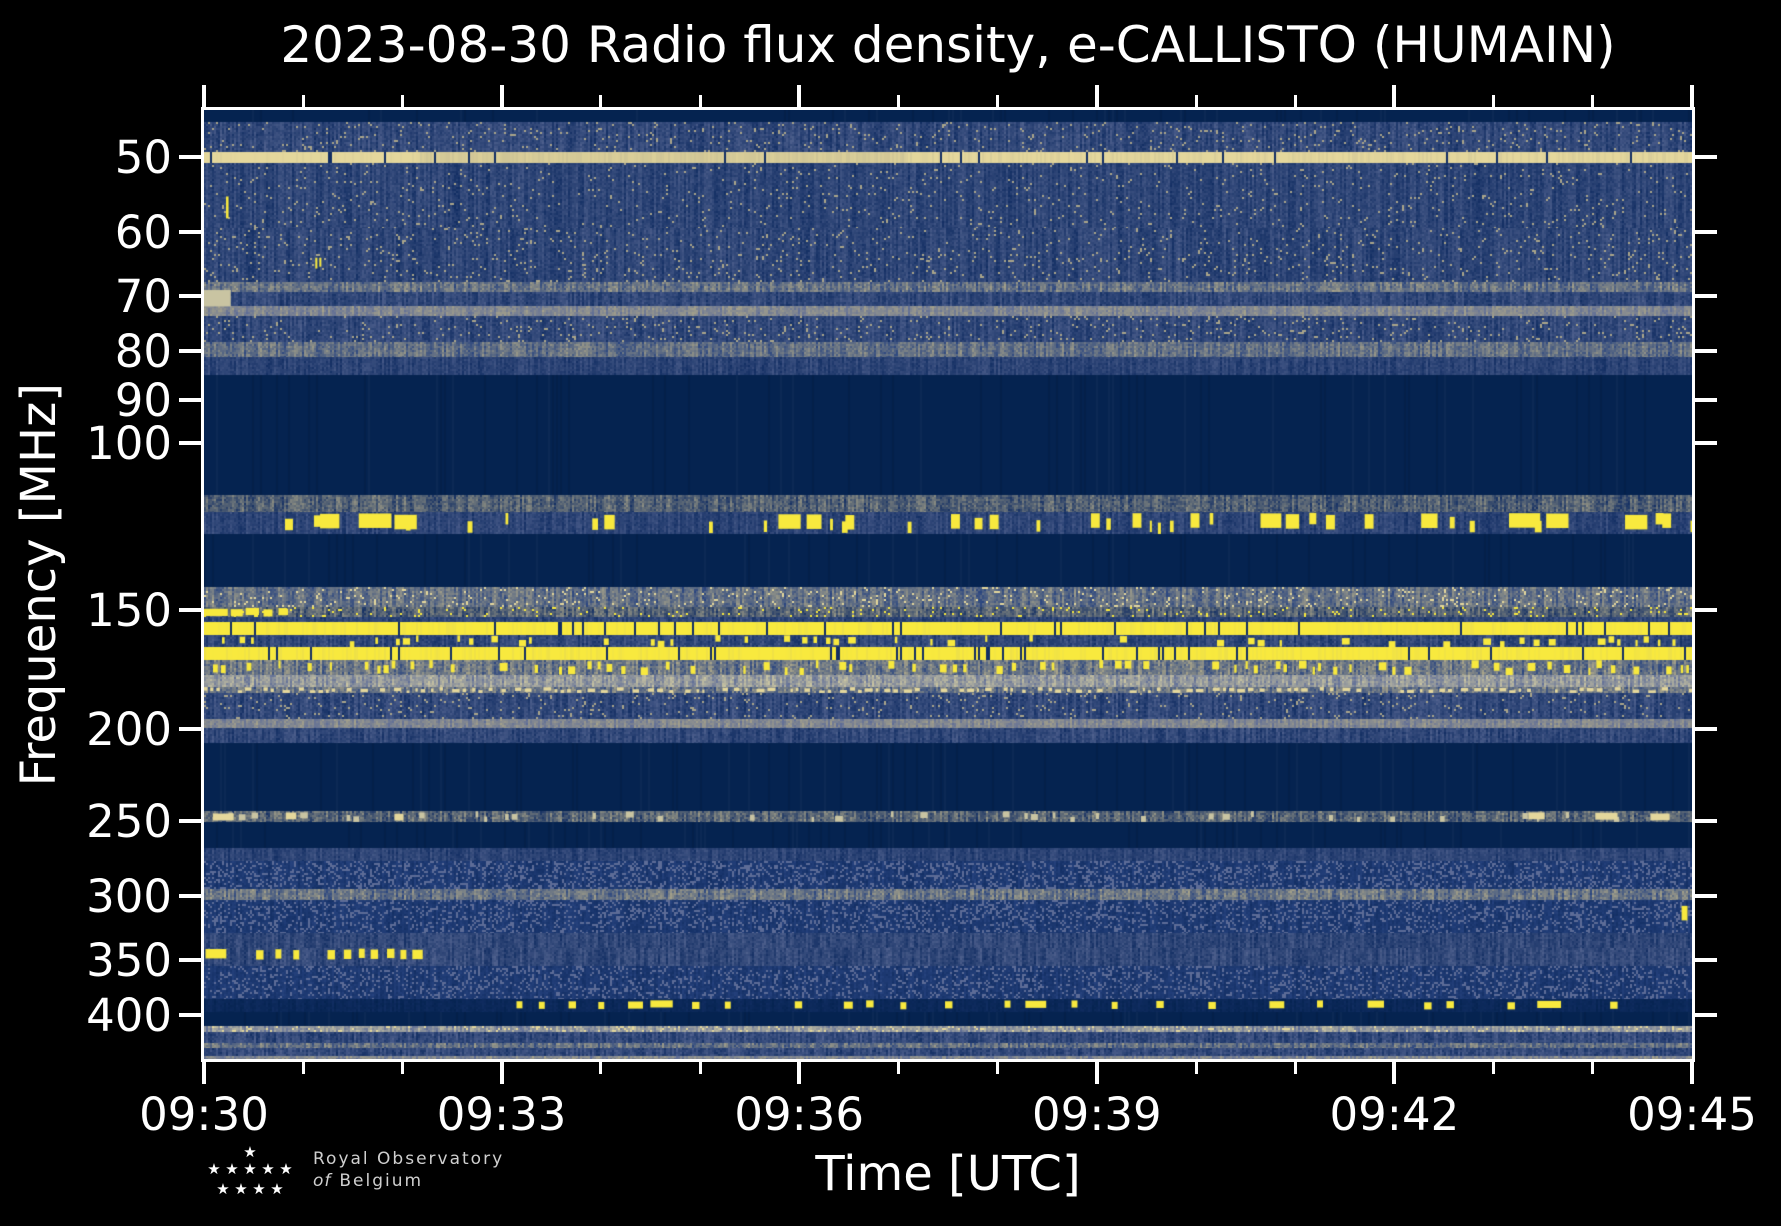 This screenshot has height=1226, width=1781. I want to click on y-tick-label: 70, so click(143, 296).